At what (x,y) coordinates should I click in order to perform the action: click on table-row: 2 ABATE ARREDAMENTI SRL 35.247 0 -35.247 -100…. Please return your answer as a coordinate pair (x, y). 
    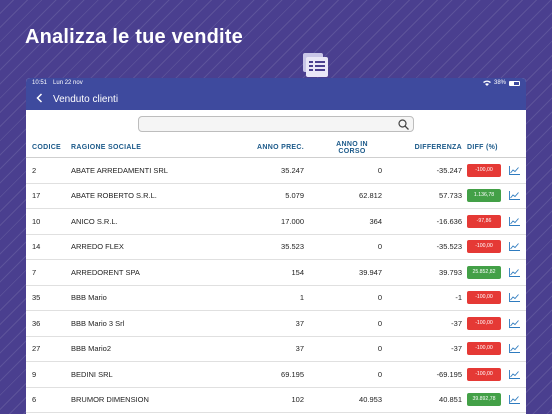
    Looking at the image, I should click on (276, 171).